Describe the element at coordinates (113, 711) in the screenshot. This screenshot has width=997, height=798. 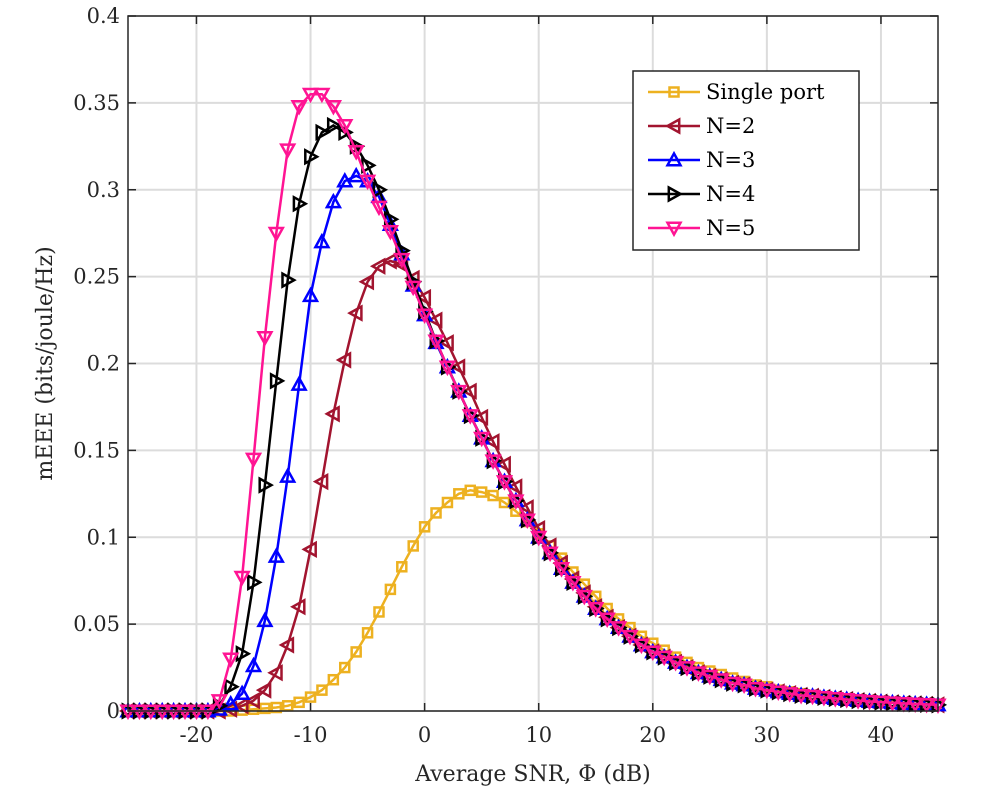
I see `y-tick-label: 0` at that location.